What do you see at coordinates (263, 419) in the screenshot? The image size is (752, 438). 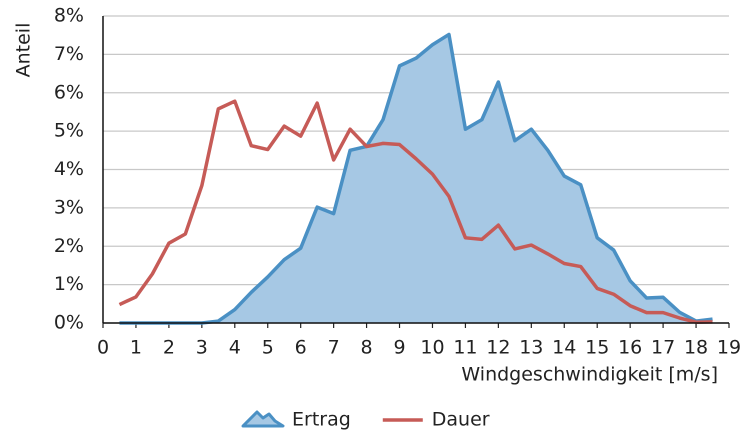 I see `legend-swatch` at bounding box center [263, 419].